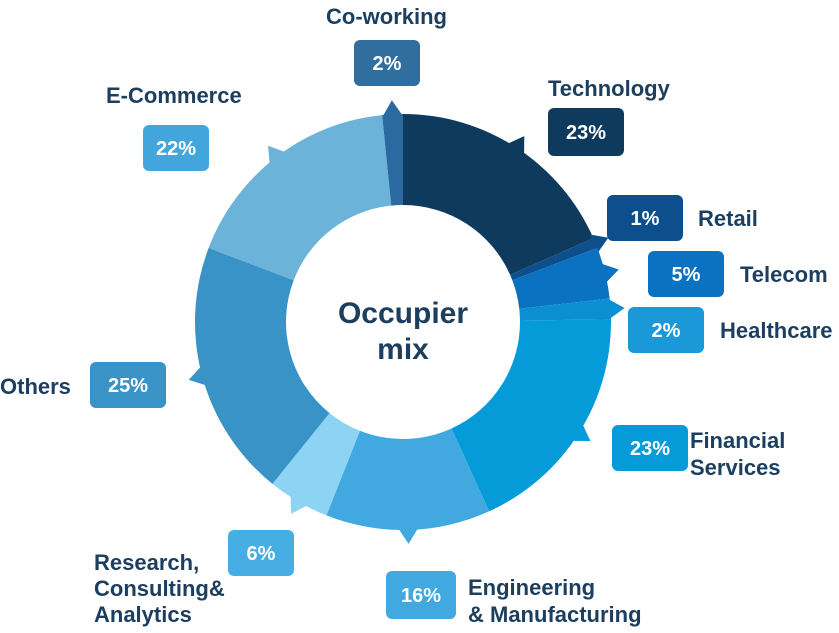 This screenshot has height=633, width=839. Describe the element at coordinates (143, 614) in the screenshot. I see `category-label: Analytics` at that location.